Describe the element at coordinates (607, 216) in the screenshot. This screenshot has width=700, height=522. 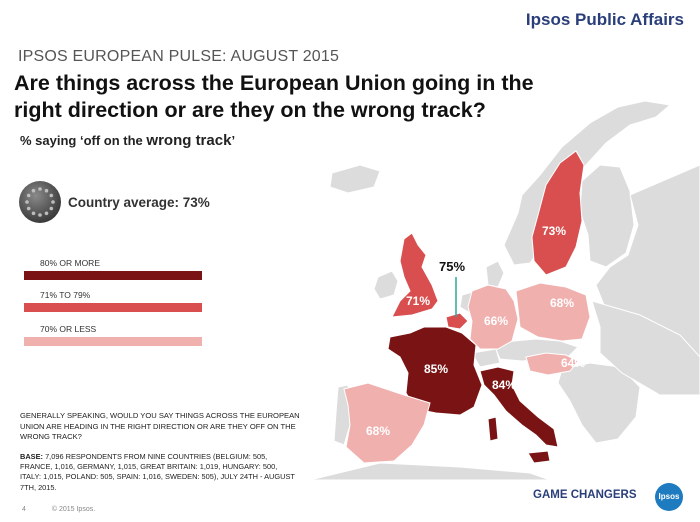
I see `finland-shape` at that location.